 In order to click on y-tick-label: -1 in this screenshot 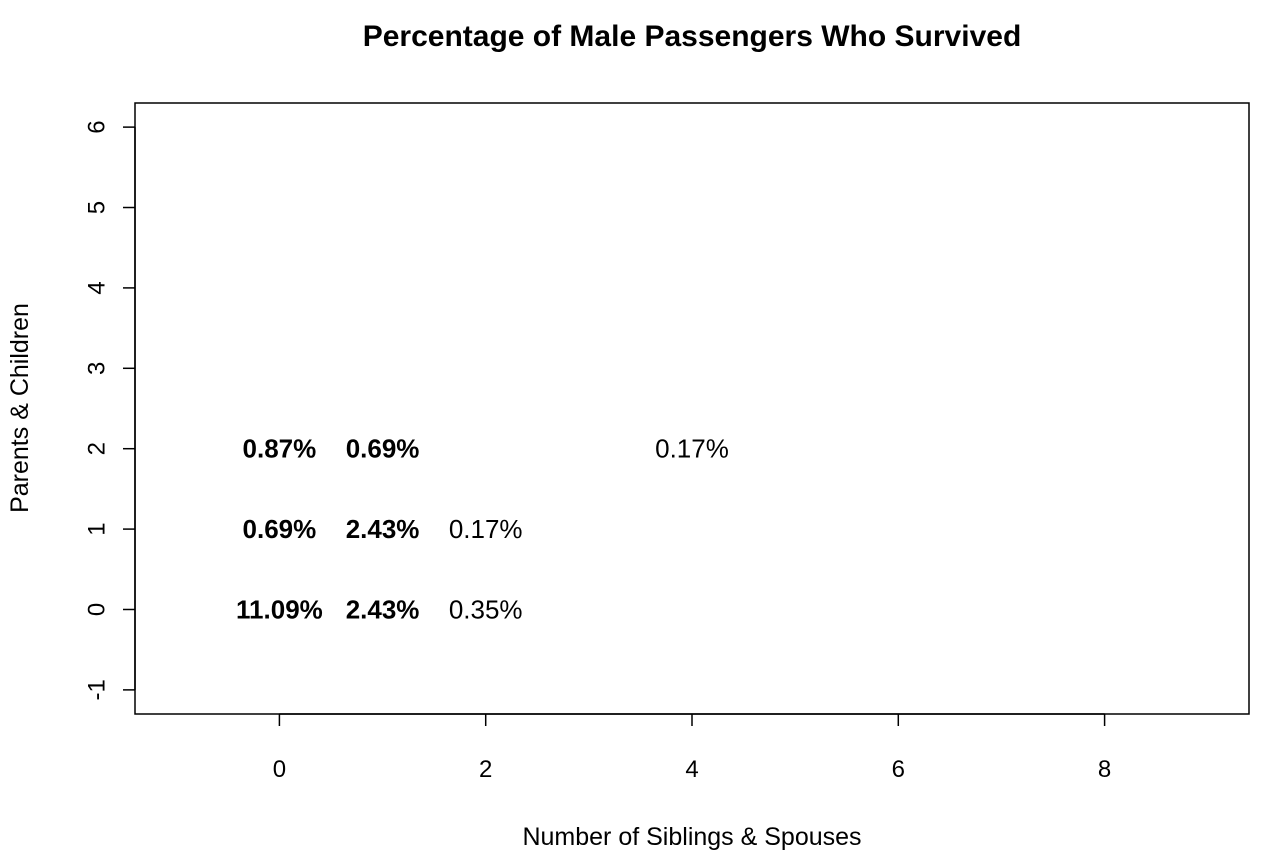, I will do `click(97, 689)`.